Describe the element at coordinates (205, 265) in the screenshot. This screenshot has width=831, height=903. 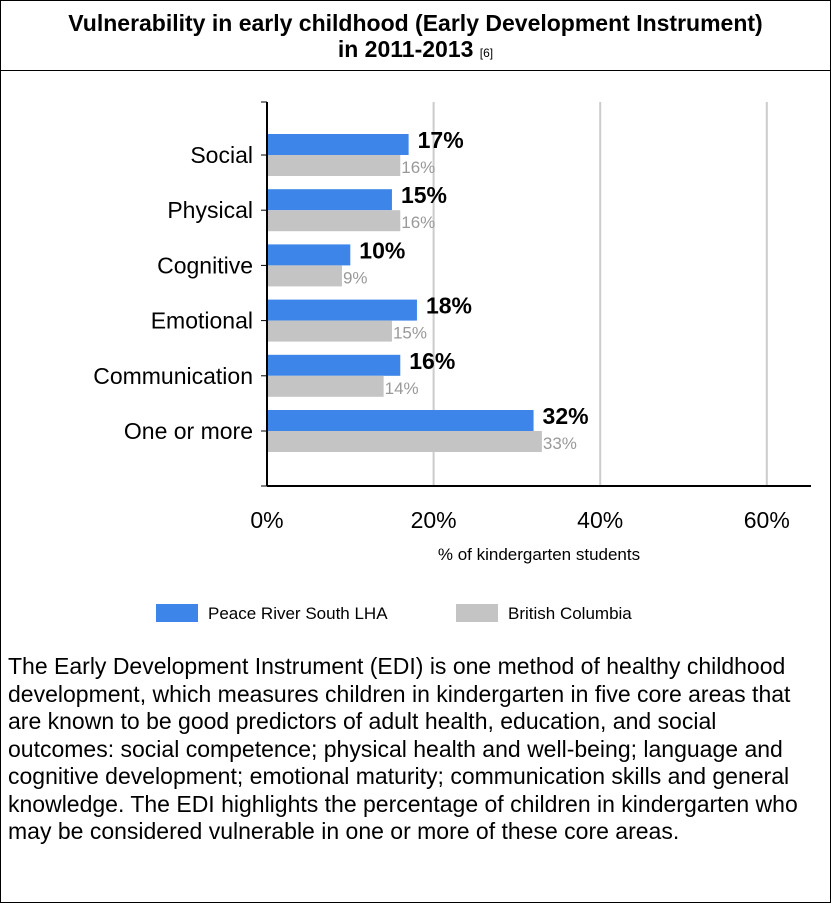
I see `category-label: Cognitive` at that location.